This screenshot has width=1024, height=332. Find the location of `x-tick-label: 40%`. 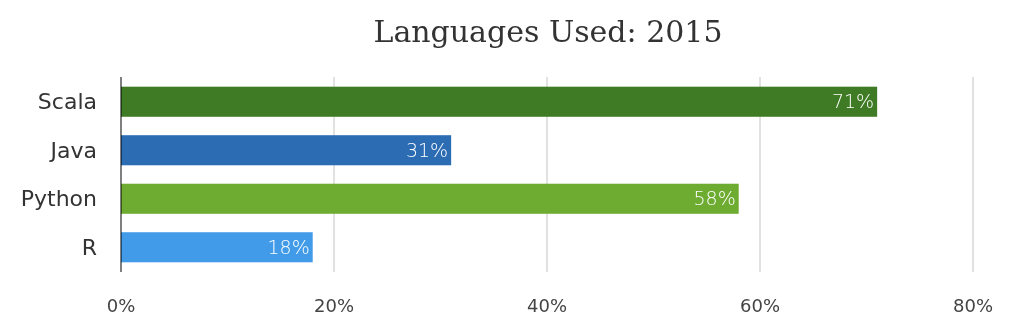

x-tick-label: 40% is located at coordinates (547, 305).